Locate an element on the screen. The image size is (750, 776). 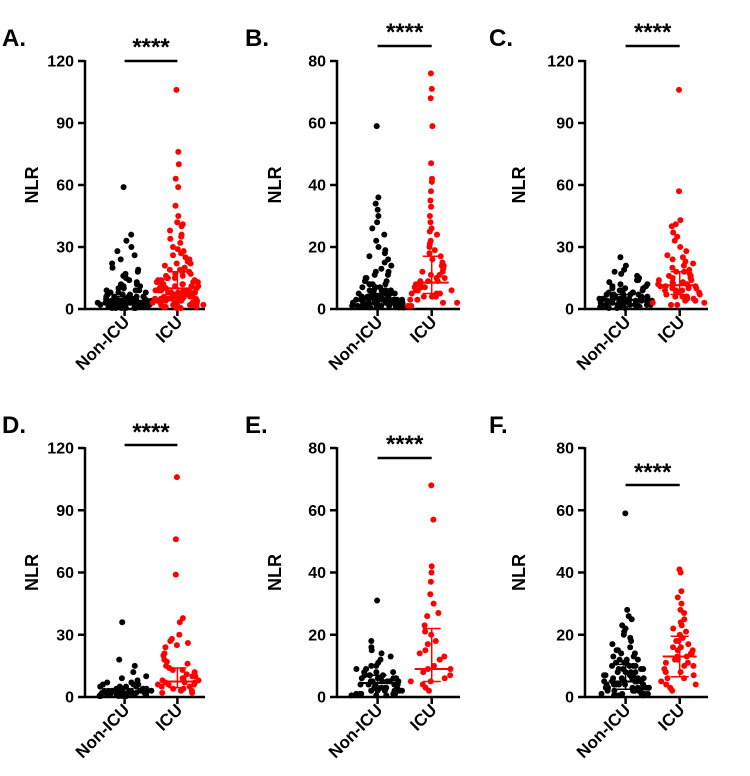
panel-label: E. is located at coordinates (256, 425).